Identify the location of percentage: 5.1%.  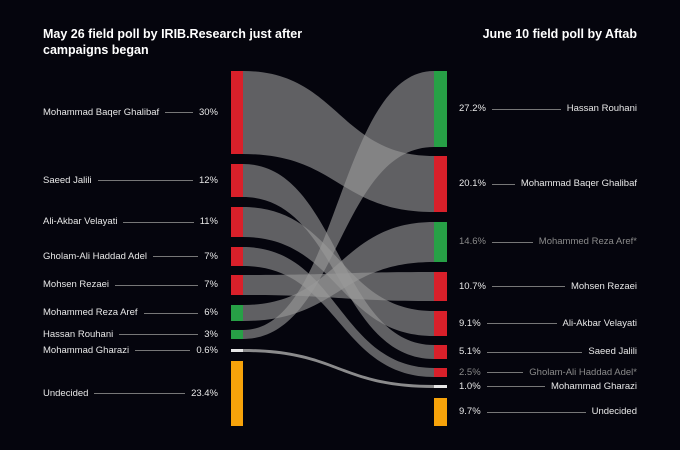
(470, 351).